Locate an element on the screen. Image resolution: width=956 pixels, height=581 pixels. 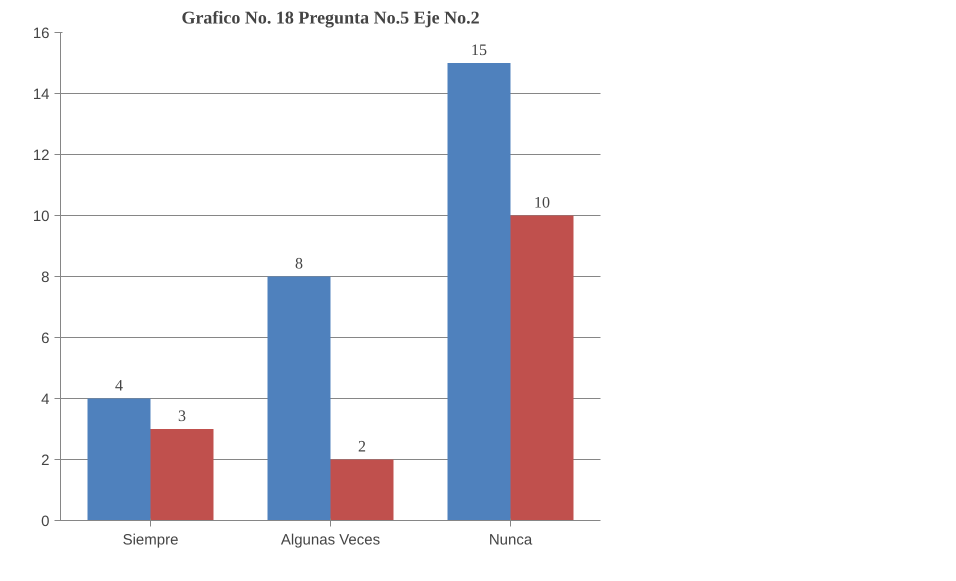
chart-title: Grafico No. 18 Pregunta No.5 Eje No.2 is located at coordinates (330, 18).